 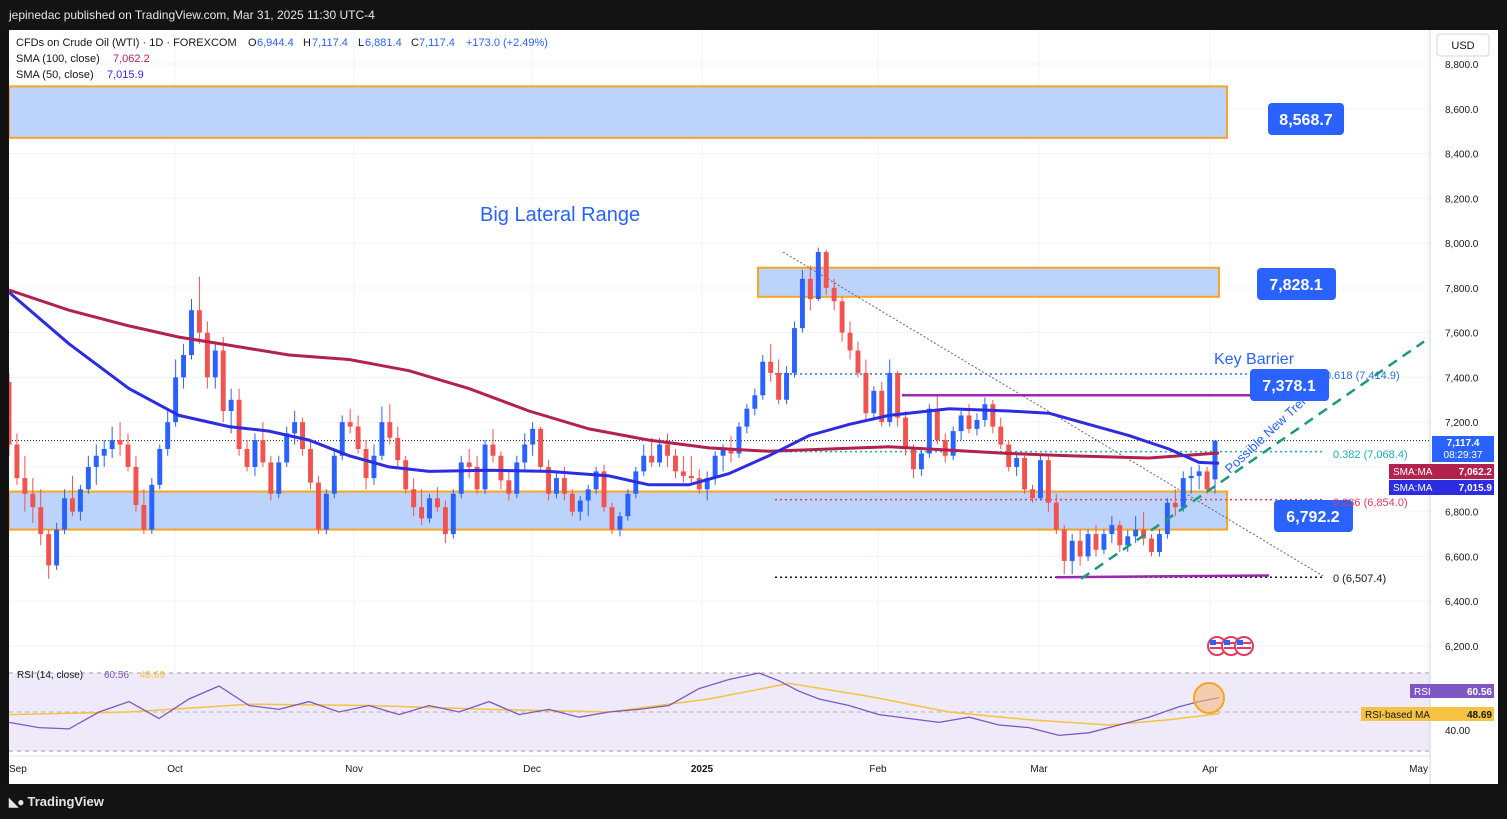 What do you see at coordinates (1362, 376) in the screenshot?
I see `fib-618-label: 0.618 (7,414.9)` at bounding box center [1362, 376].